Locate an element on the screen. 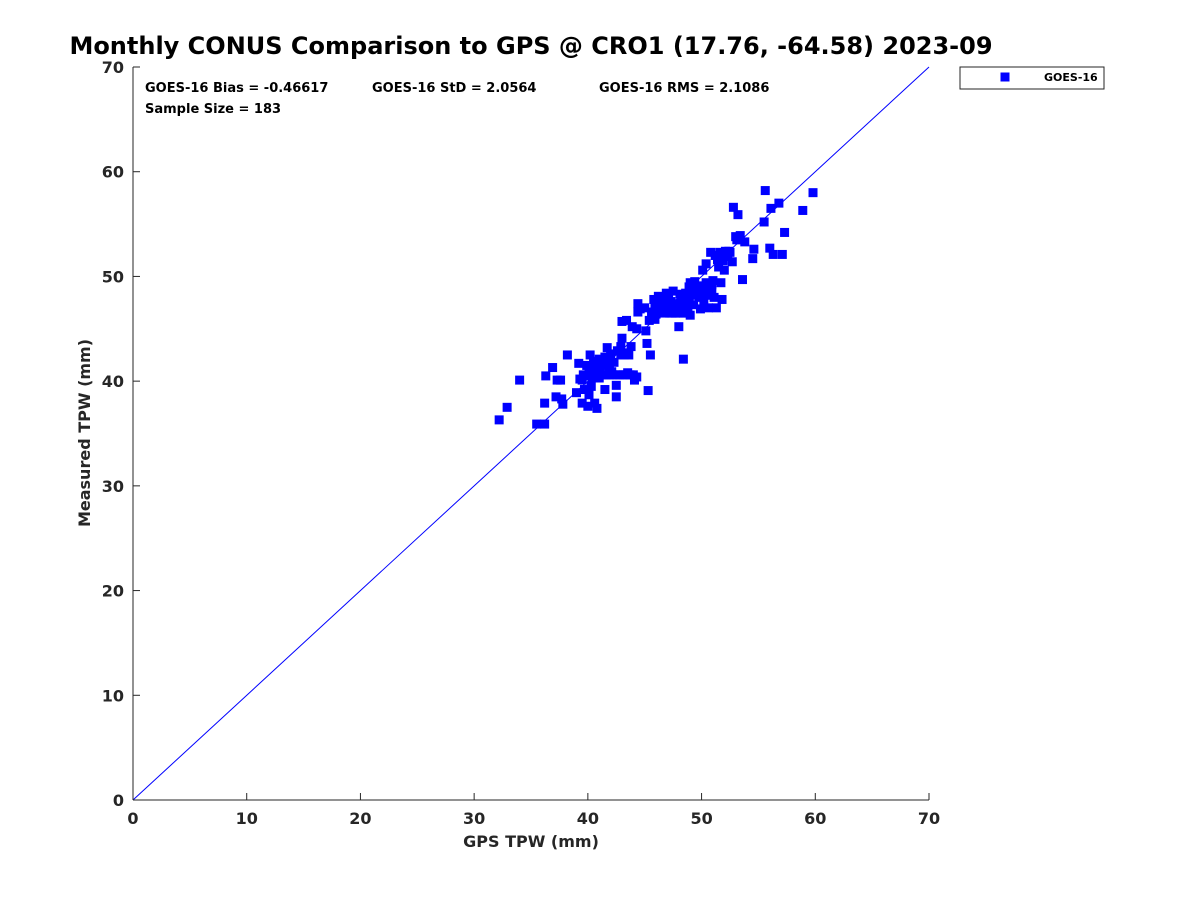 Image resolution: width=1200 pixels, height=904 pixels. legend-box is located at coordinates (1032, 78).